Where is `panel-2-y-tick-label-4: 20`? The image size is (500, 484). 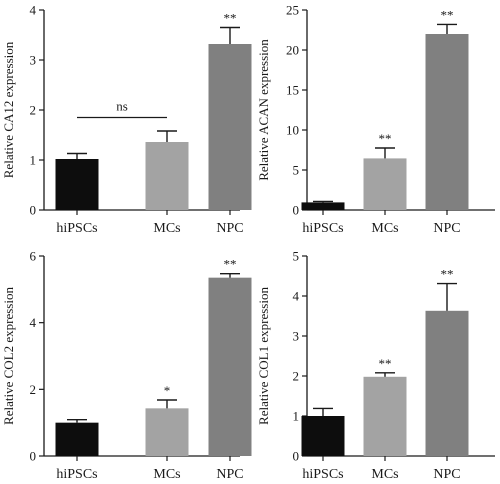 panel-2-y-tick-label-4: 20 is located at coordinates (292, 50).